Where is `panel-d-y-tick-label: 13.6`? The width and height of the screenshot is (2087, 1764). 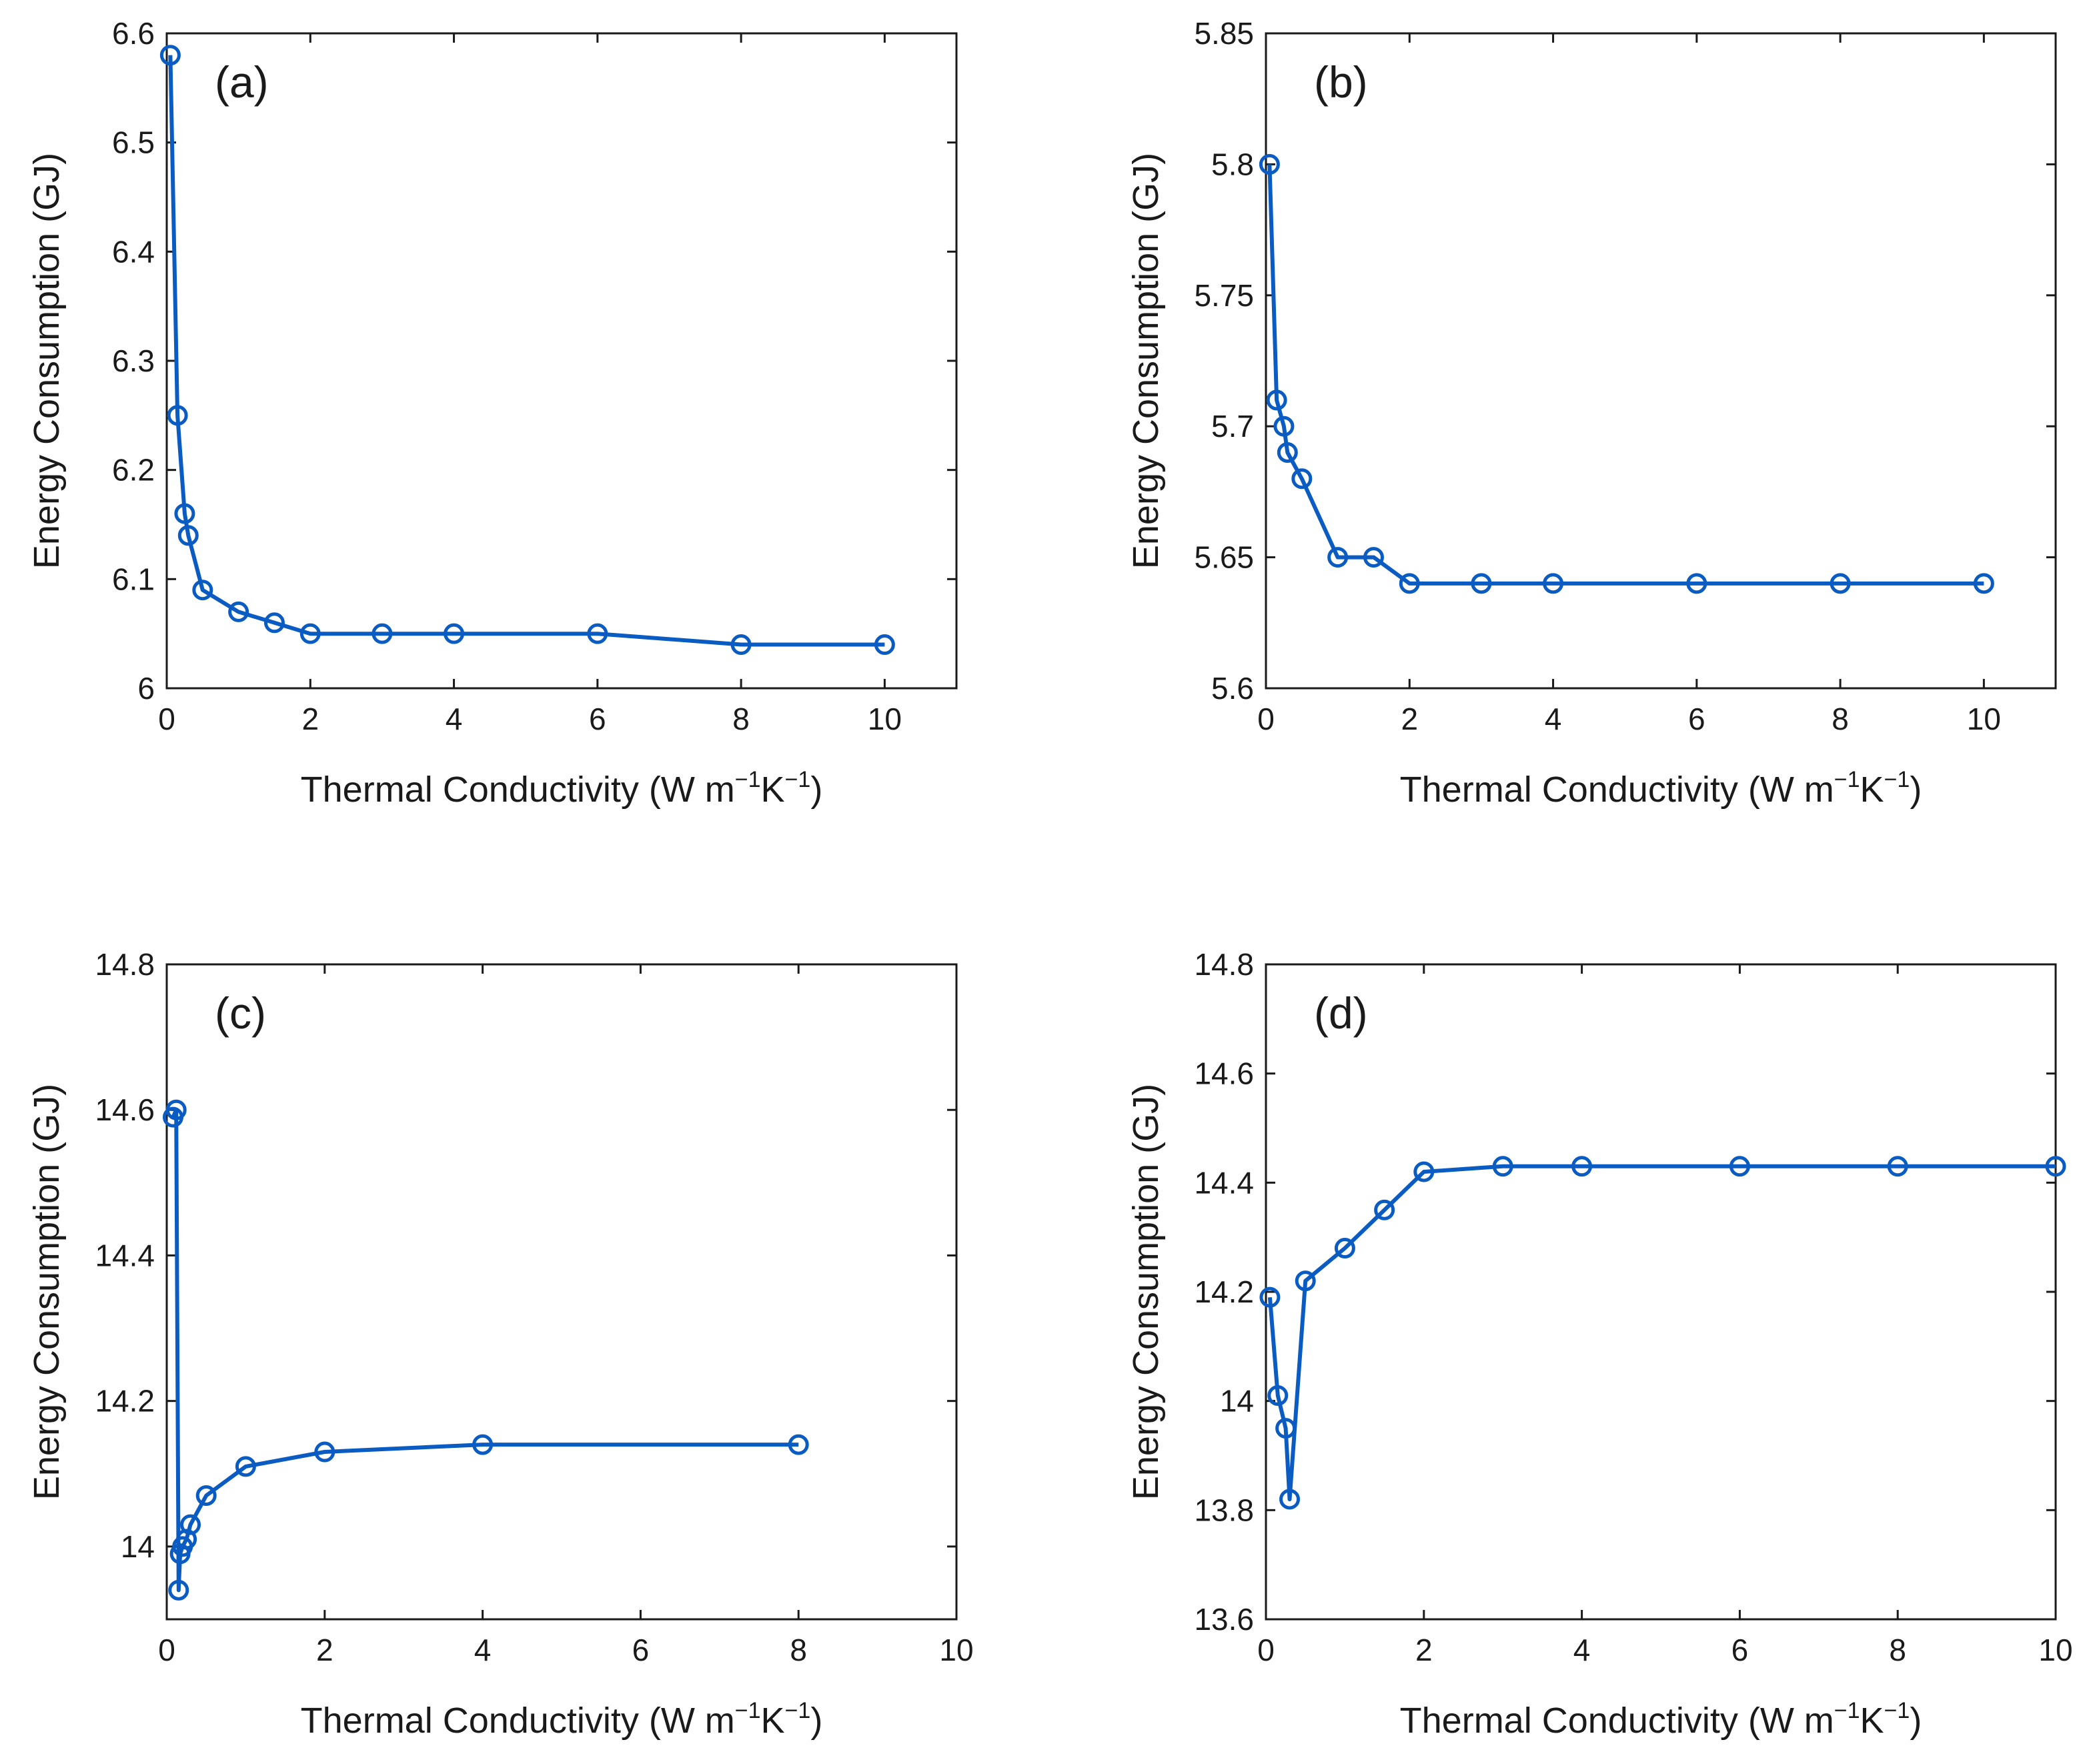
panel-d-y-tick-label: 13.6 is located at coordinates (1224, 1619).